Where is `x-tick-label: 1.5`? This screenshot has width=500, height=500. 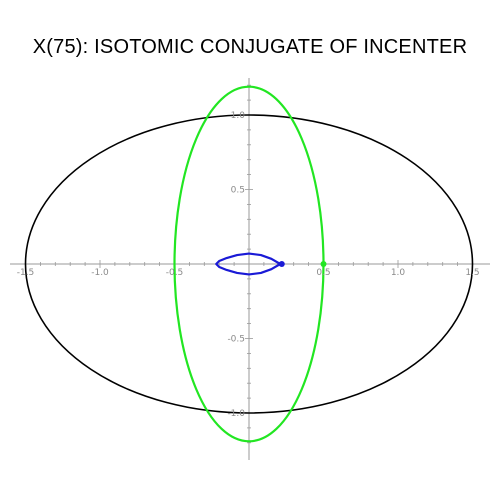 x-tick-label: 1.5 is located at coordinates (472, 273).